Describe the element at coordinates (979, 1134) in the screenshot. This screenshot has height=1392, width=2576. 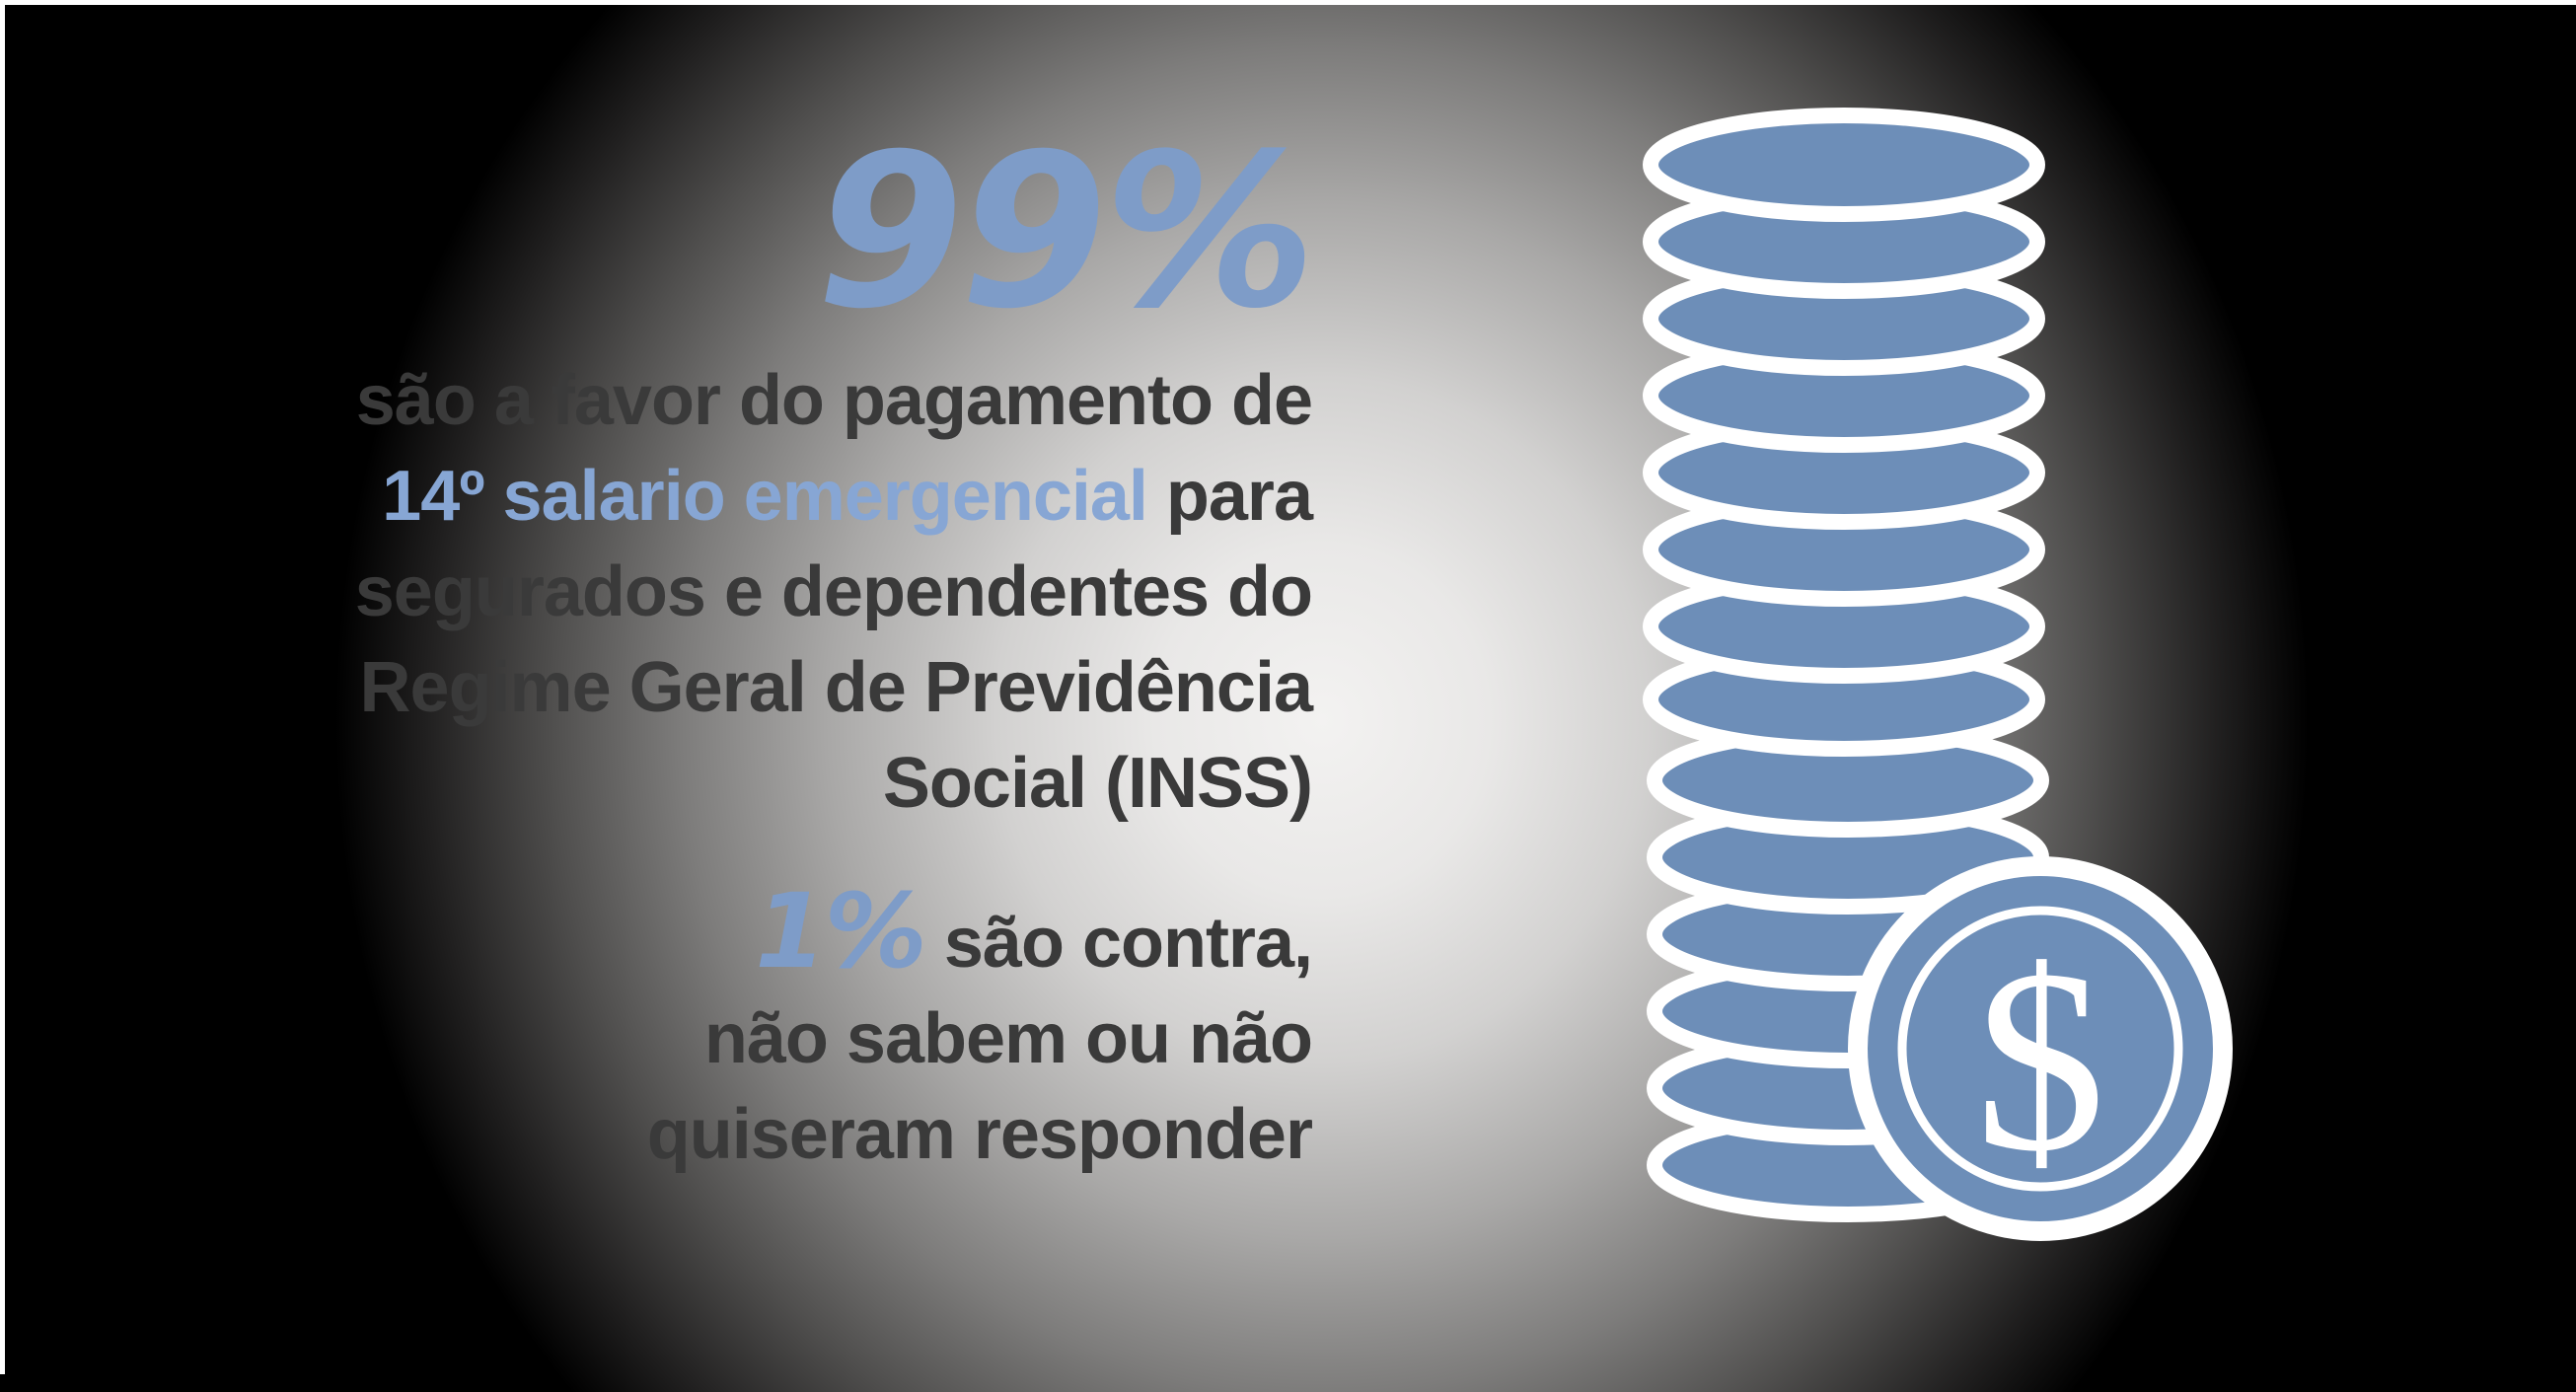
I see `minority-line-3: quiseram responder` at that location.